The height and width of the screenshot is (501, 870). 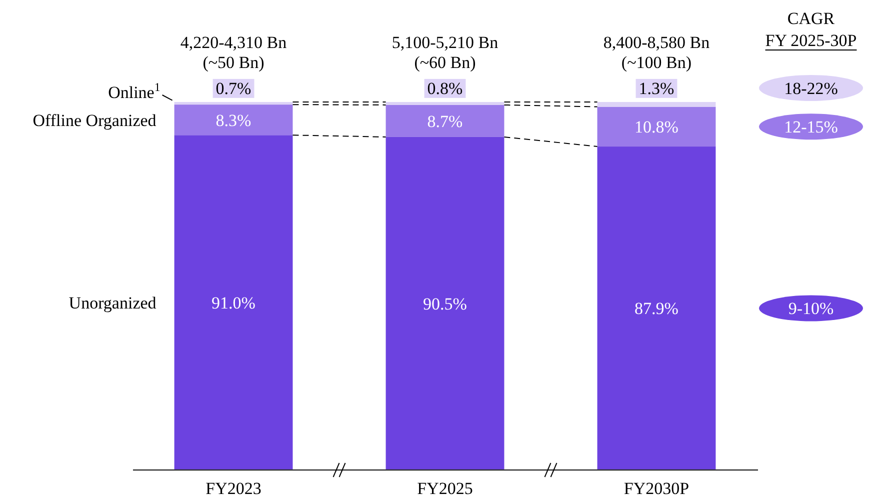 I want to click on data-label: 1.3%, so click(x=656, y=88).